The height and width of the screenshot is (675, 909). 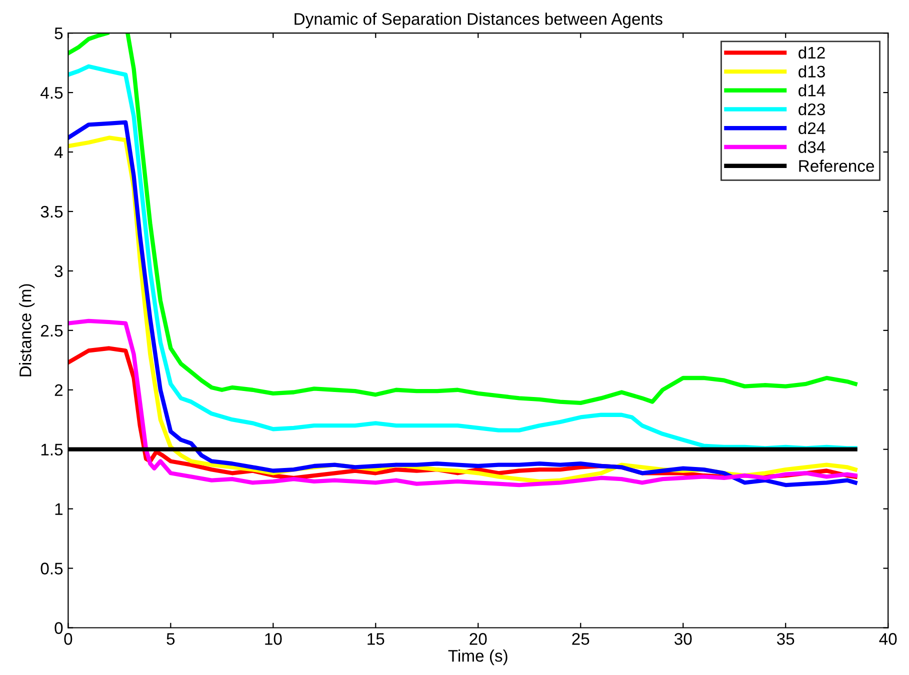 I want to click on legend-label: d23, so click(x=811, y=109).